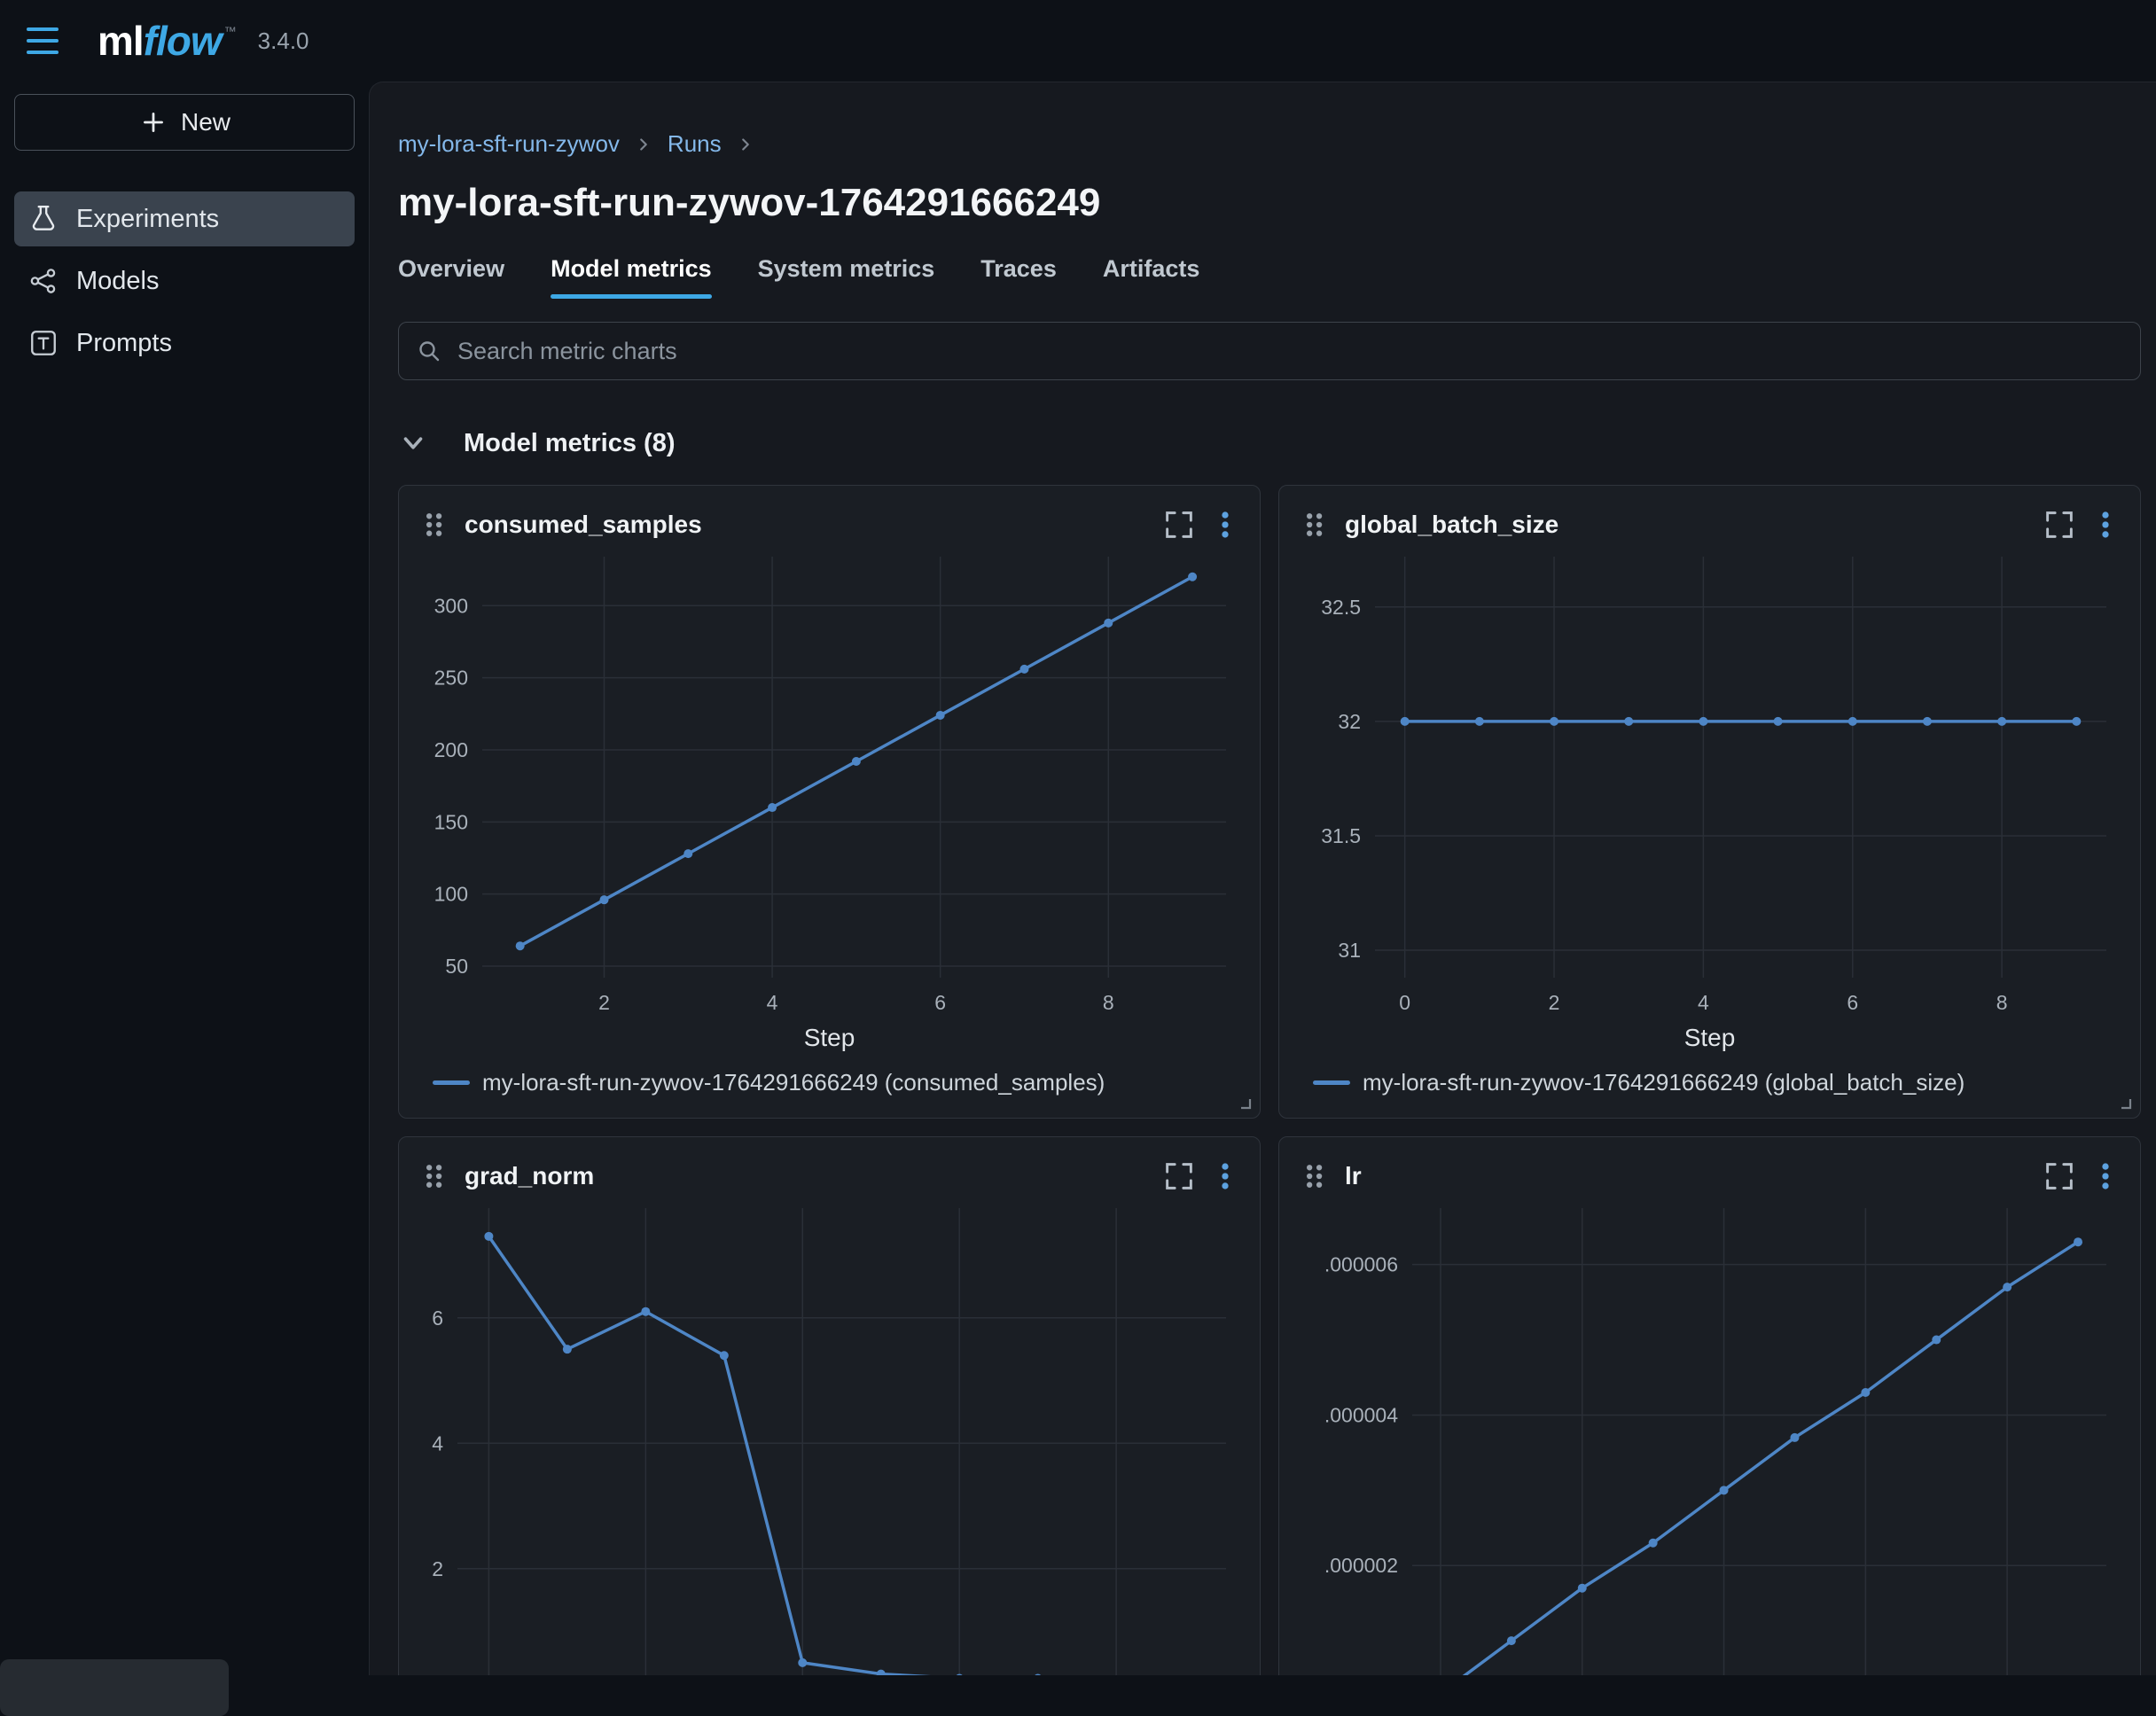  I want to click on line-chart-global-batch-size: 0 2 4 6 8 31 31.5 32 32.5, so click(1710, 782).